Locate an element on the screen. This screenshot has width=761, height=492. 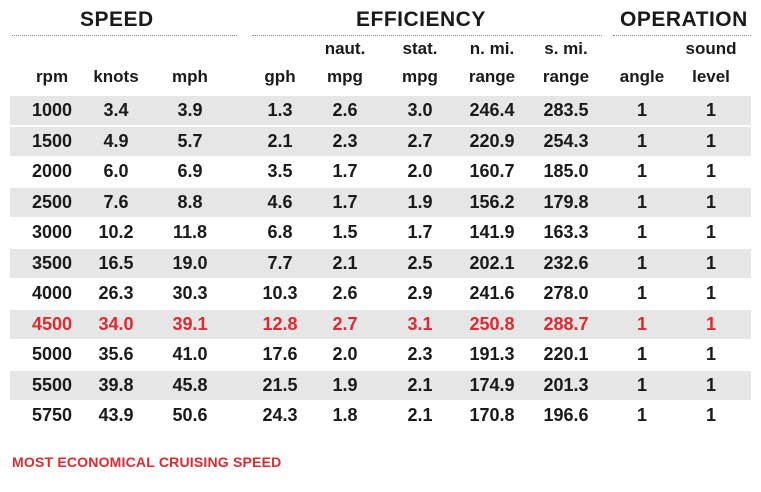
cell-stat-range: 185.0 is located at coordinates (566, 171).